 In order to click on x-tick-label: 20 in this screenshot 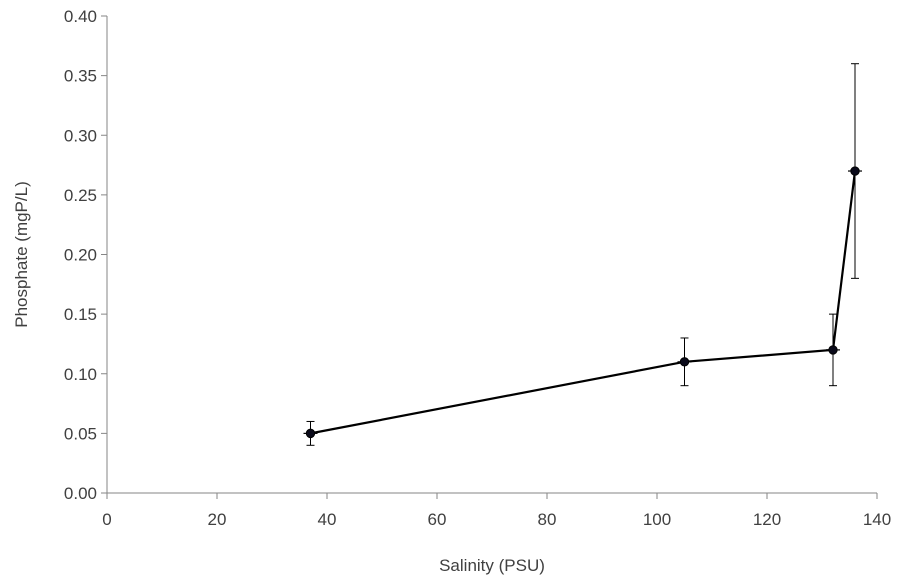, I will do `click(217, 519)`.